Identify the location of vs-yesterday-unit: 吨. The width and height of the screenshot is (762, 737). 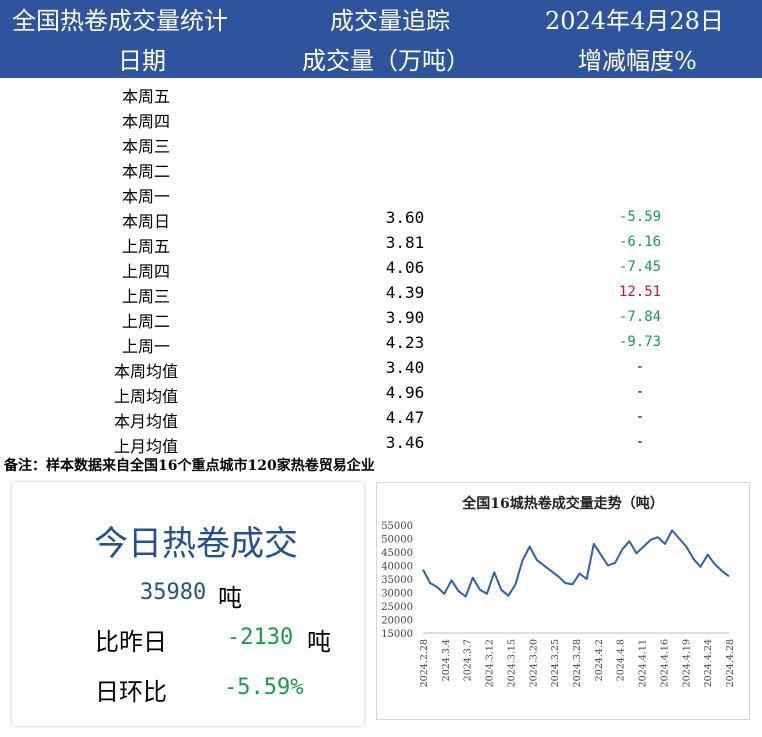
(319, 642).